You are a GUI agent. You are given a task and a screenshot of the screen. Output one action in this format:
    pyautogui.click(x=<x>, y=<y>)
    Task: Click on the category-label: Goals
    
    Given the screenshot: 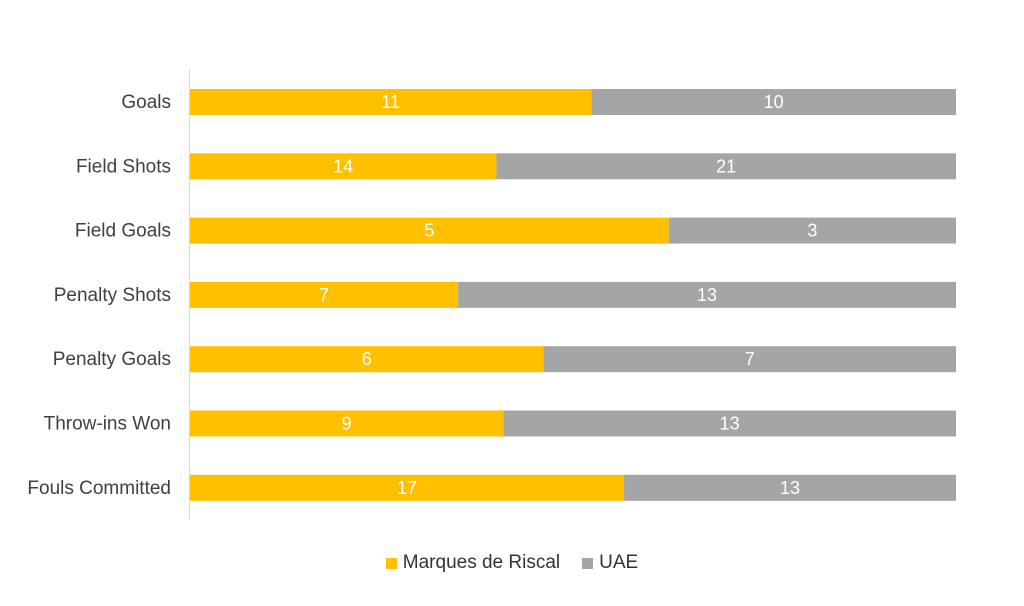 What is the action you would take?
    pyautogui.click(x=146, y=102)
    